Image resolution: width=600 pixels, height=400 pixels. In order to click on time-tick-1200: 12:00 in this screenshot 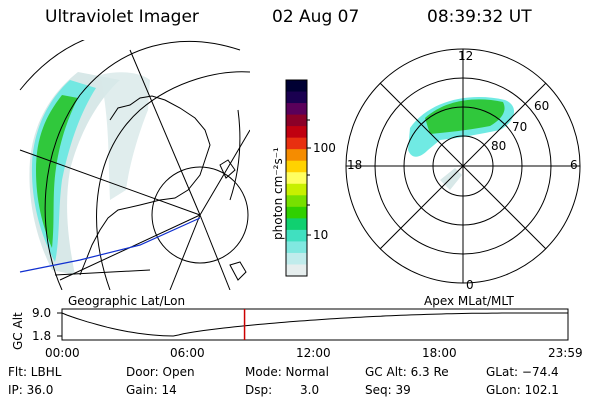, I will do `click(313, 353)`.